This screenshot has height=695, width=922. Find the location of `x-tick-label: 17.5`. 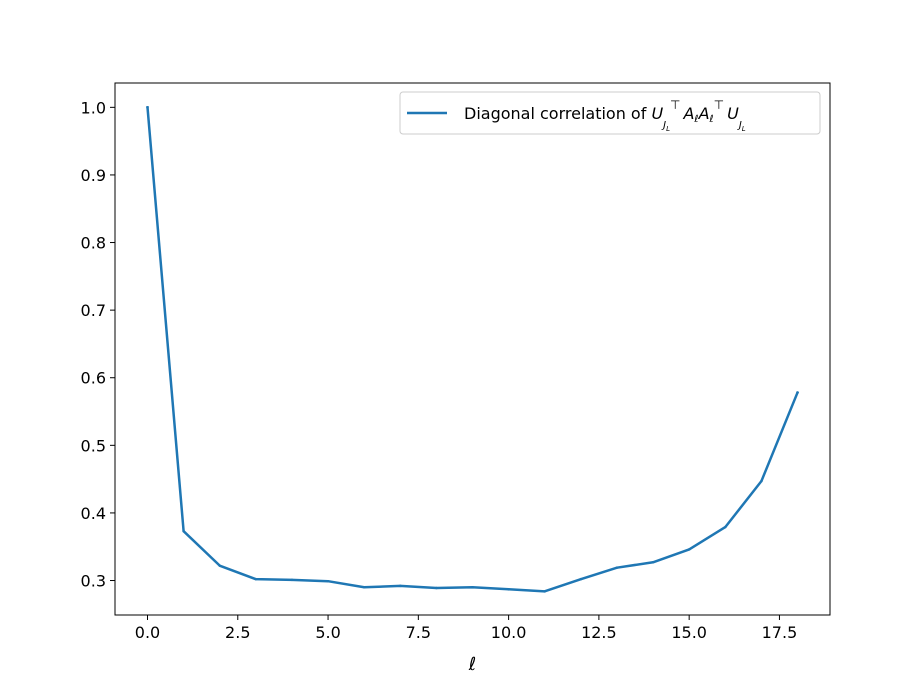

x-tick-label: 17.5 is located at coordinates (780, 632).